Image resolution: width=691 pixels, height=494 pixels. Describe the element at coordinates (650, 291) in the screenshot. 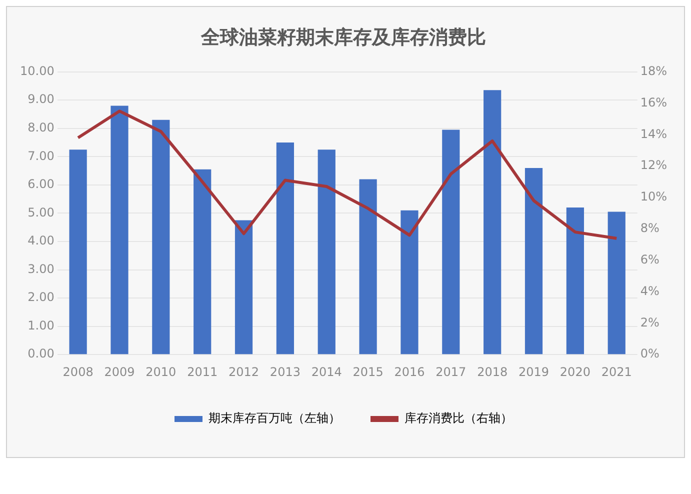

I see `y2-tick-label: 4%` at that location.